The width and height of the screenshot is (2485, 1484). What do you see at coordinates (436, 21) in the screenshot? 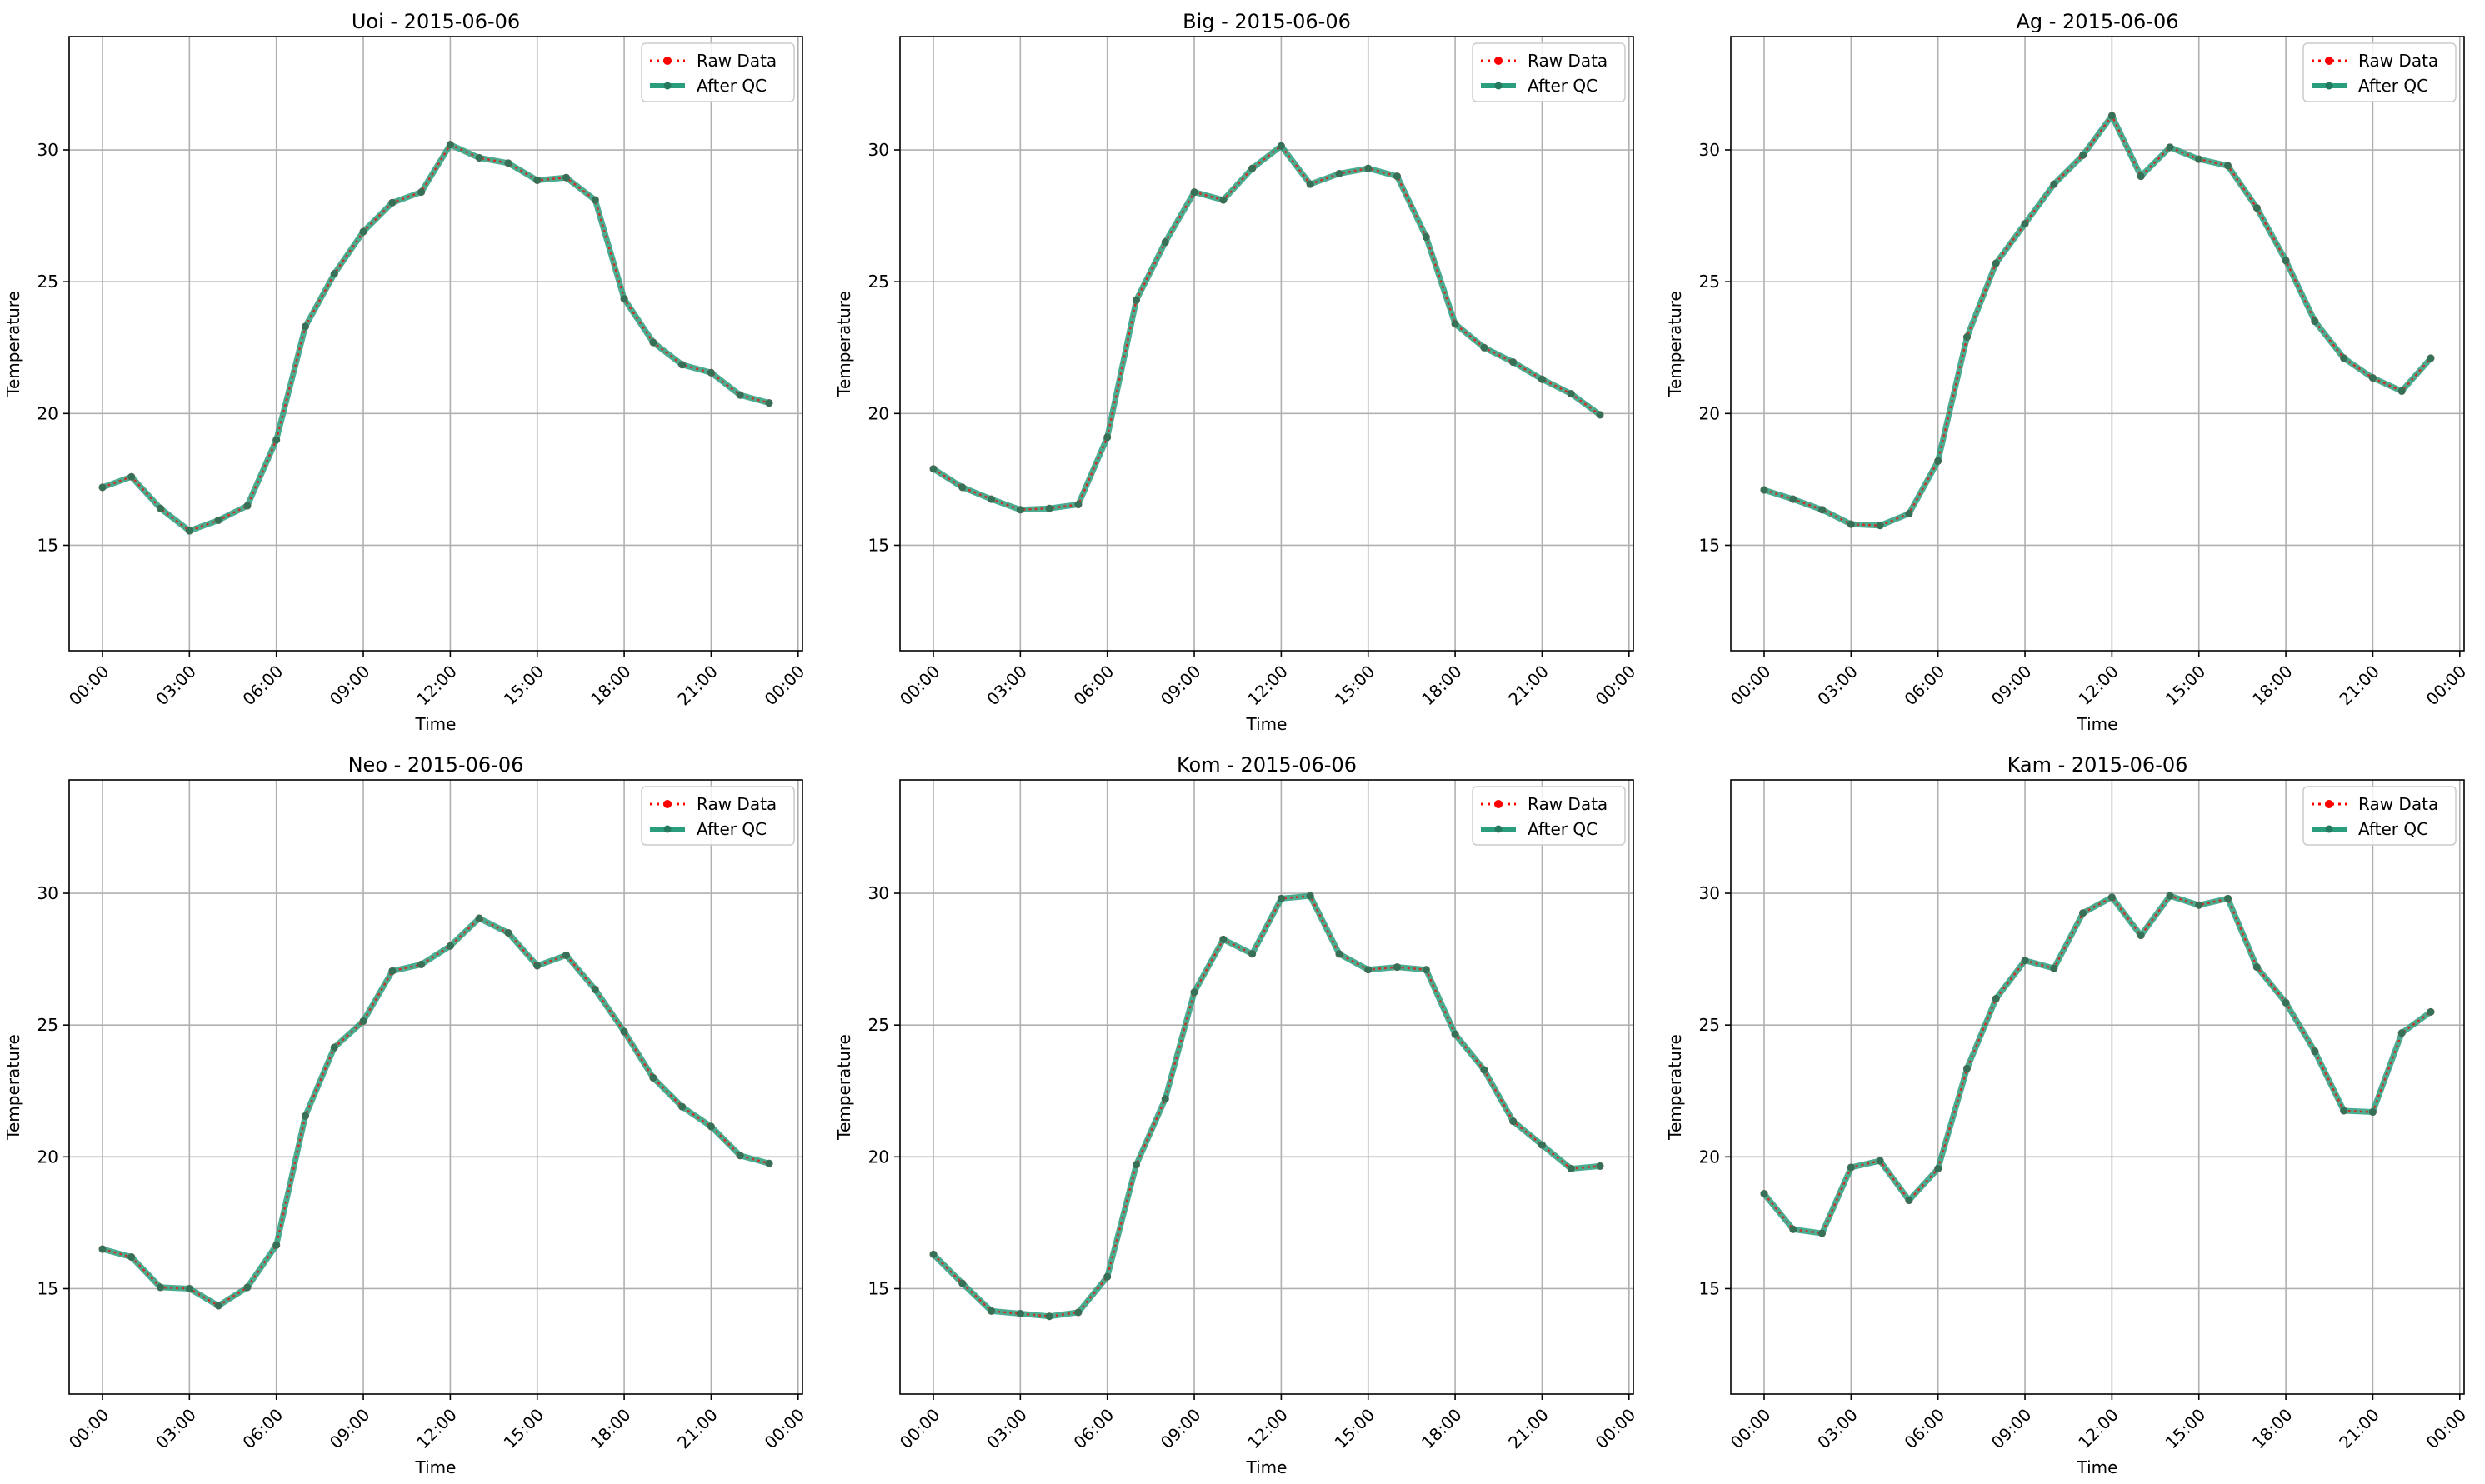
I see `chart-title: Uoi - 2015-06-06` at bounding box center [436, 21].